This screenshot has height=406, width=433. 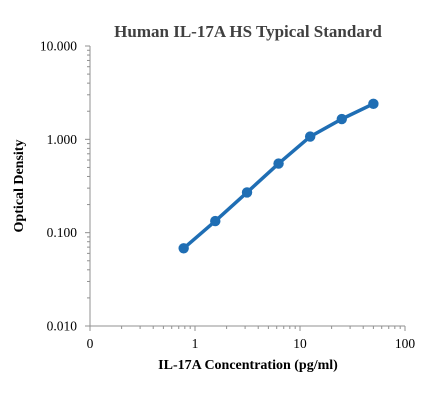 I want to click on chart-title: Human IL-17A HS Typical Standard, so click(x=248, y=31).